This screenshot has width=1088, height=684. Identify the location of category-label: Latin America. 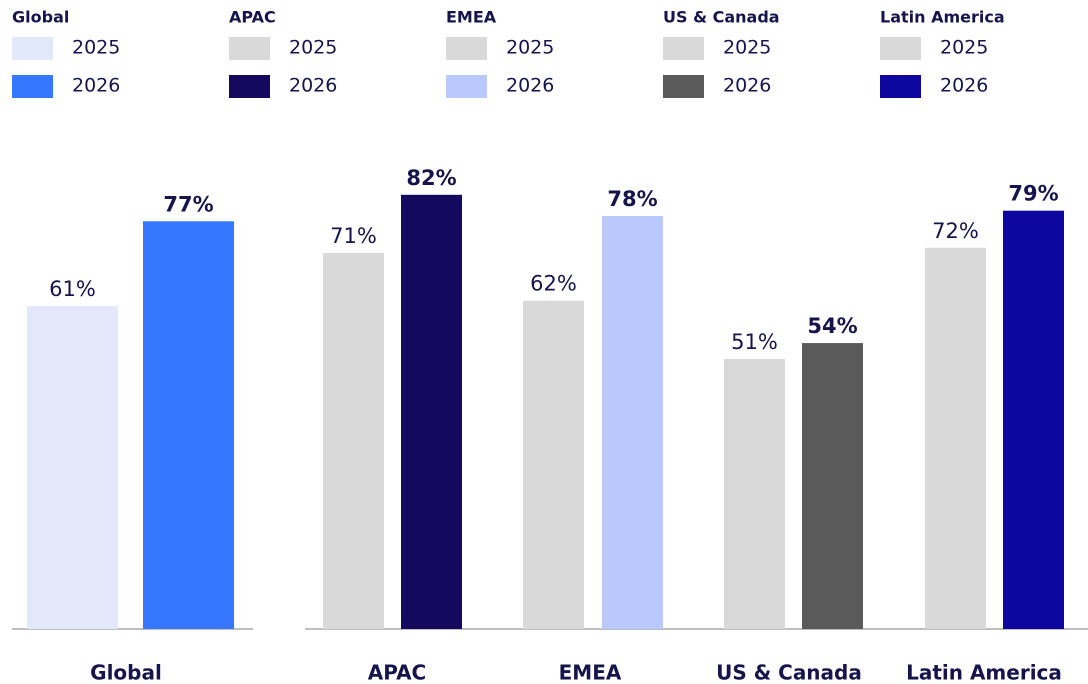
(984, 672).